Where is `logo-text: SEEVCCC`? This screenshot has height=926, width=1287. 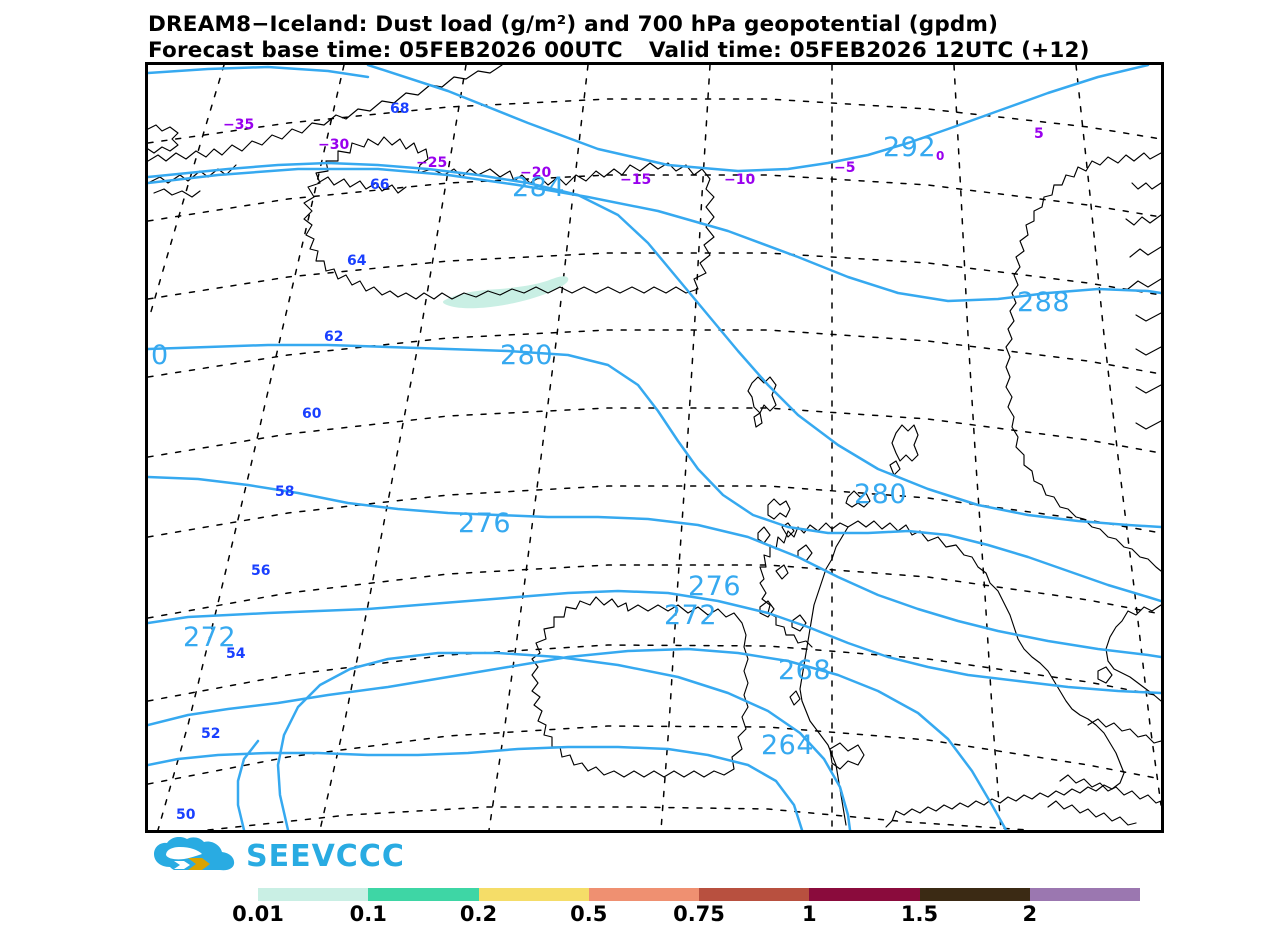
logo-text: SEEVCCC is located at coordinates (325, 856).